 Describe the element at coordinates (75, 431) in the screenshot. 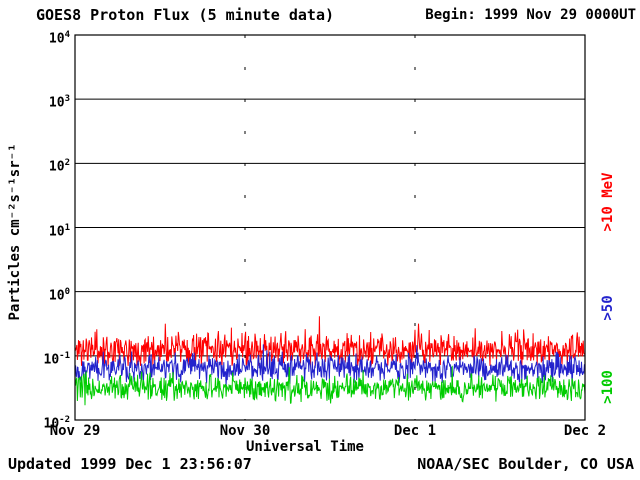

I see `x-tick-label: Nov 29` at that location.